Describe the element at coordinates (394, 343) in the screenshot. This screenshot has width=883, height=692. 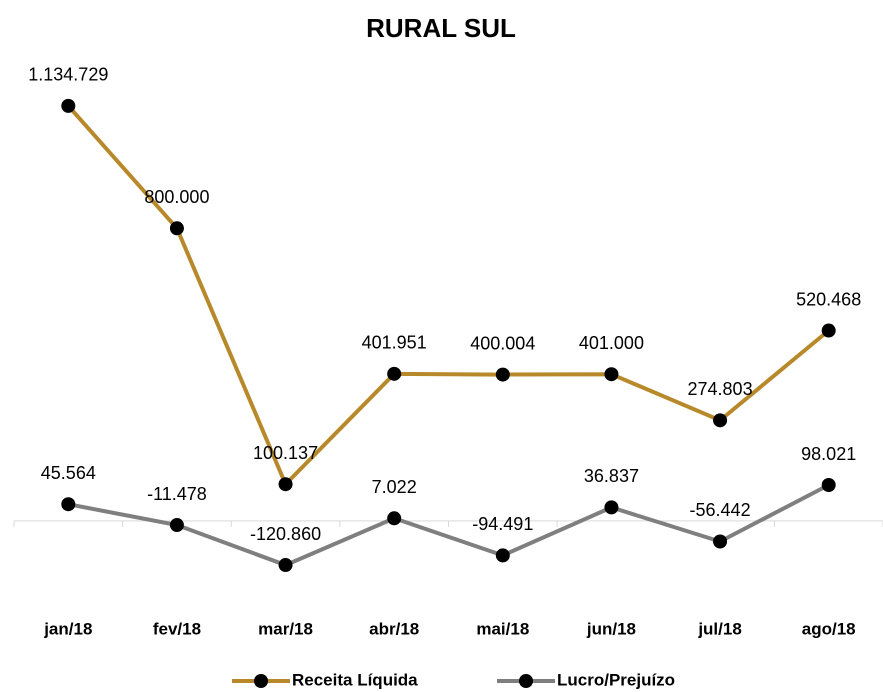
I see `data-label: 401.951` at that location.